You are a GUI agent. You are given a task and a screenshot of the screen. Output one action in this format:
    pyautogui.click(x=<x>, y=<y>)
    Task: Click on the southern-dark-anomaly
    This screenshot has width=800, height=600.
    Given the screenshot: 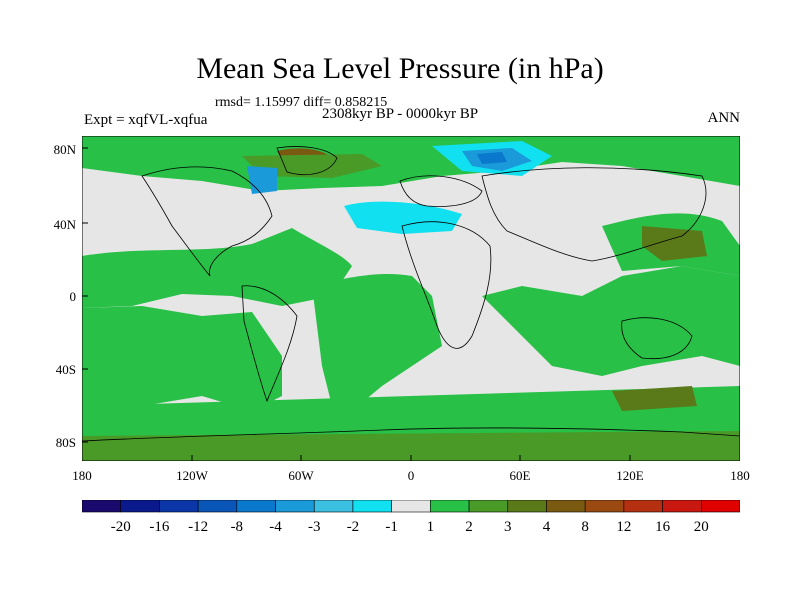 What is the action you would take?
    pyautogui.click(x=654, y=398)
    